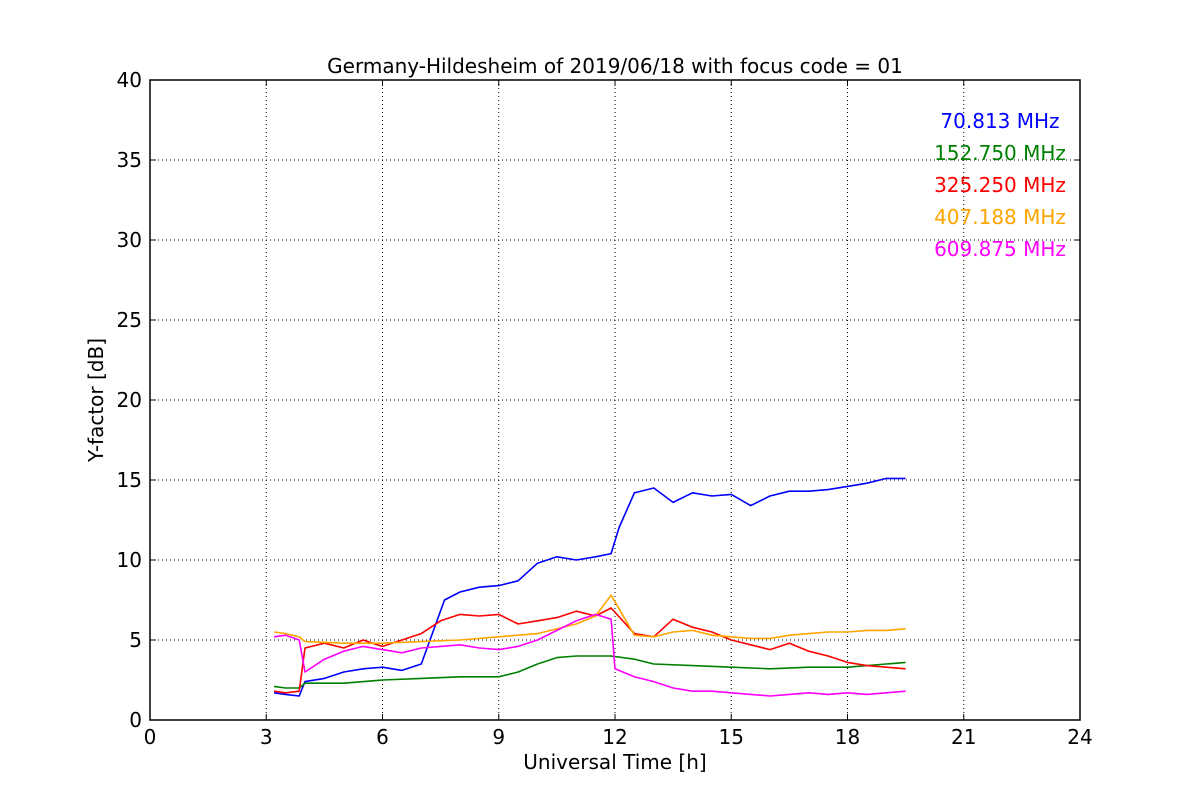  Describe the element at coordinates (1000, 153) in the screenshot. I see `legend-entry: 152.750 MHz` at that location.